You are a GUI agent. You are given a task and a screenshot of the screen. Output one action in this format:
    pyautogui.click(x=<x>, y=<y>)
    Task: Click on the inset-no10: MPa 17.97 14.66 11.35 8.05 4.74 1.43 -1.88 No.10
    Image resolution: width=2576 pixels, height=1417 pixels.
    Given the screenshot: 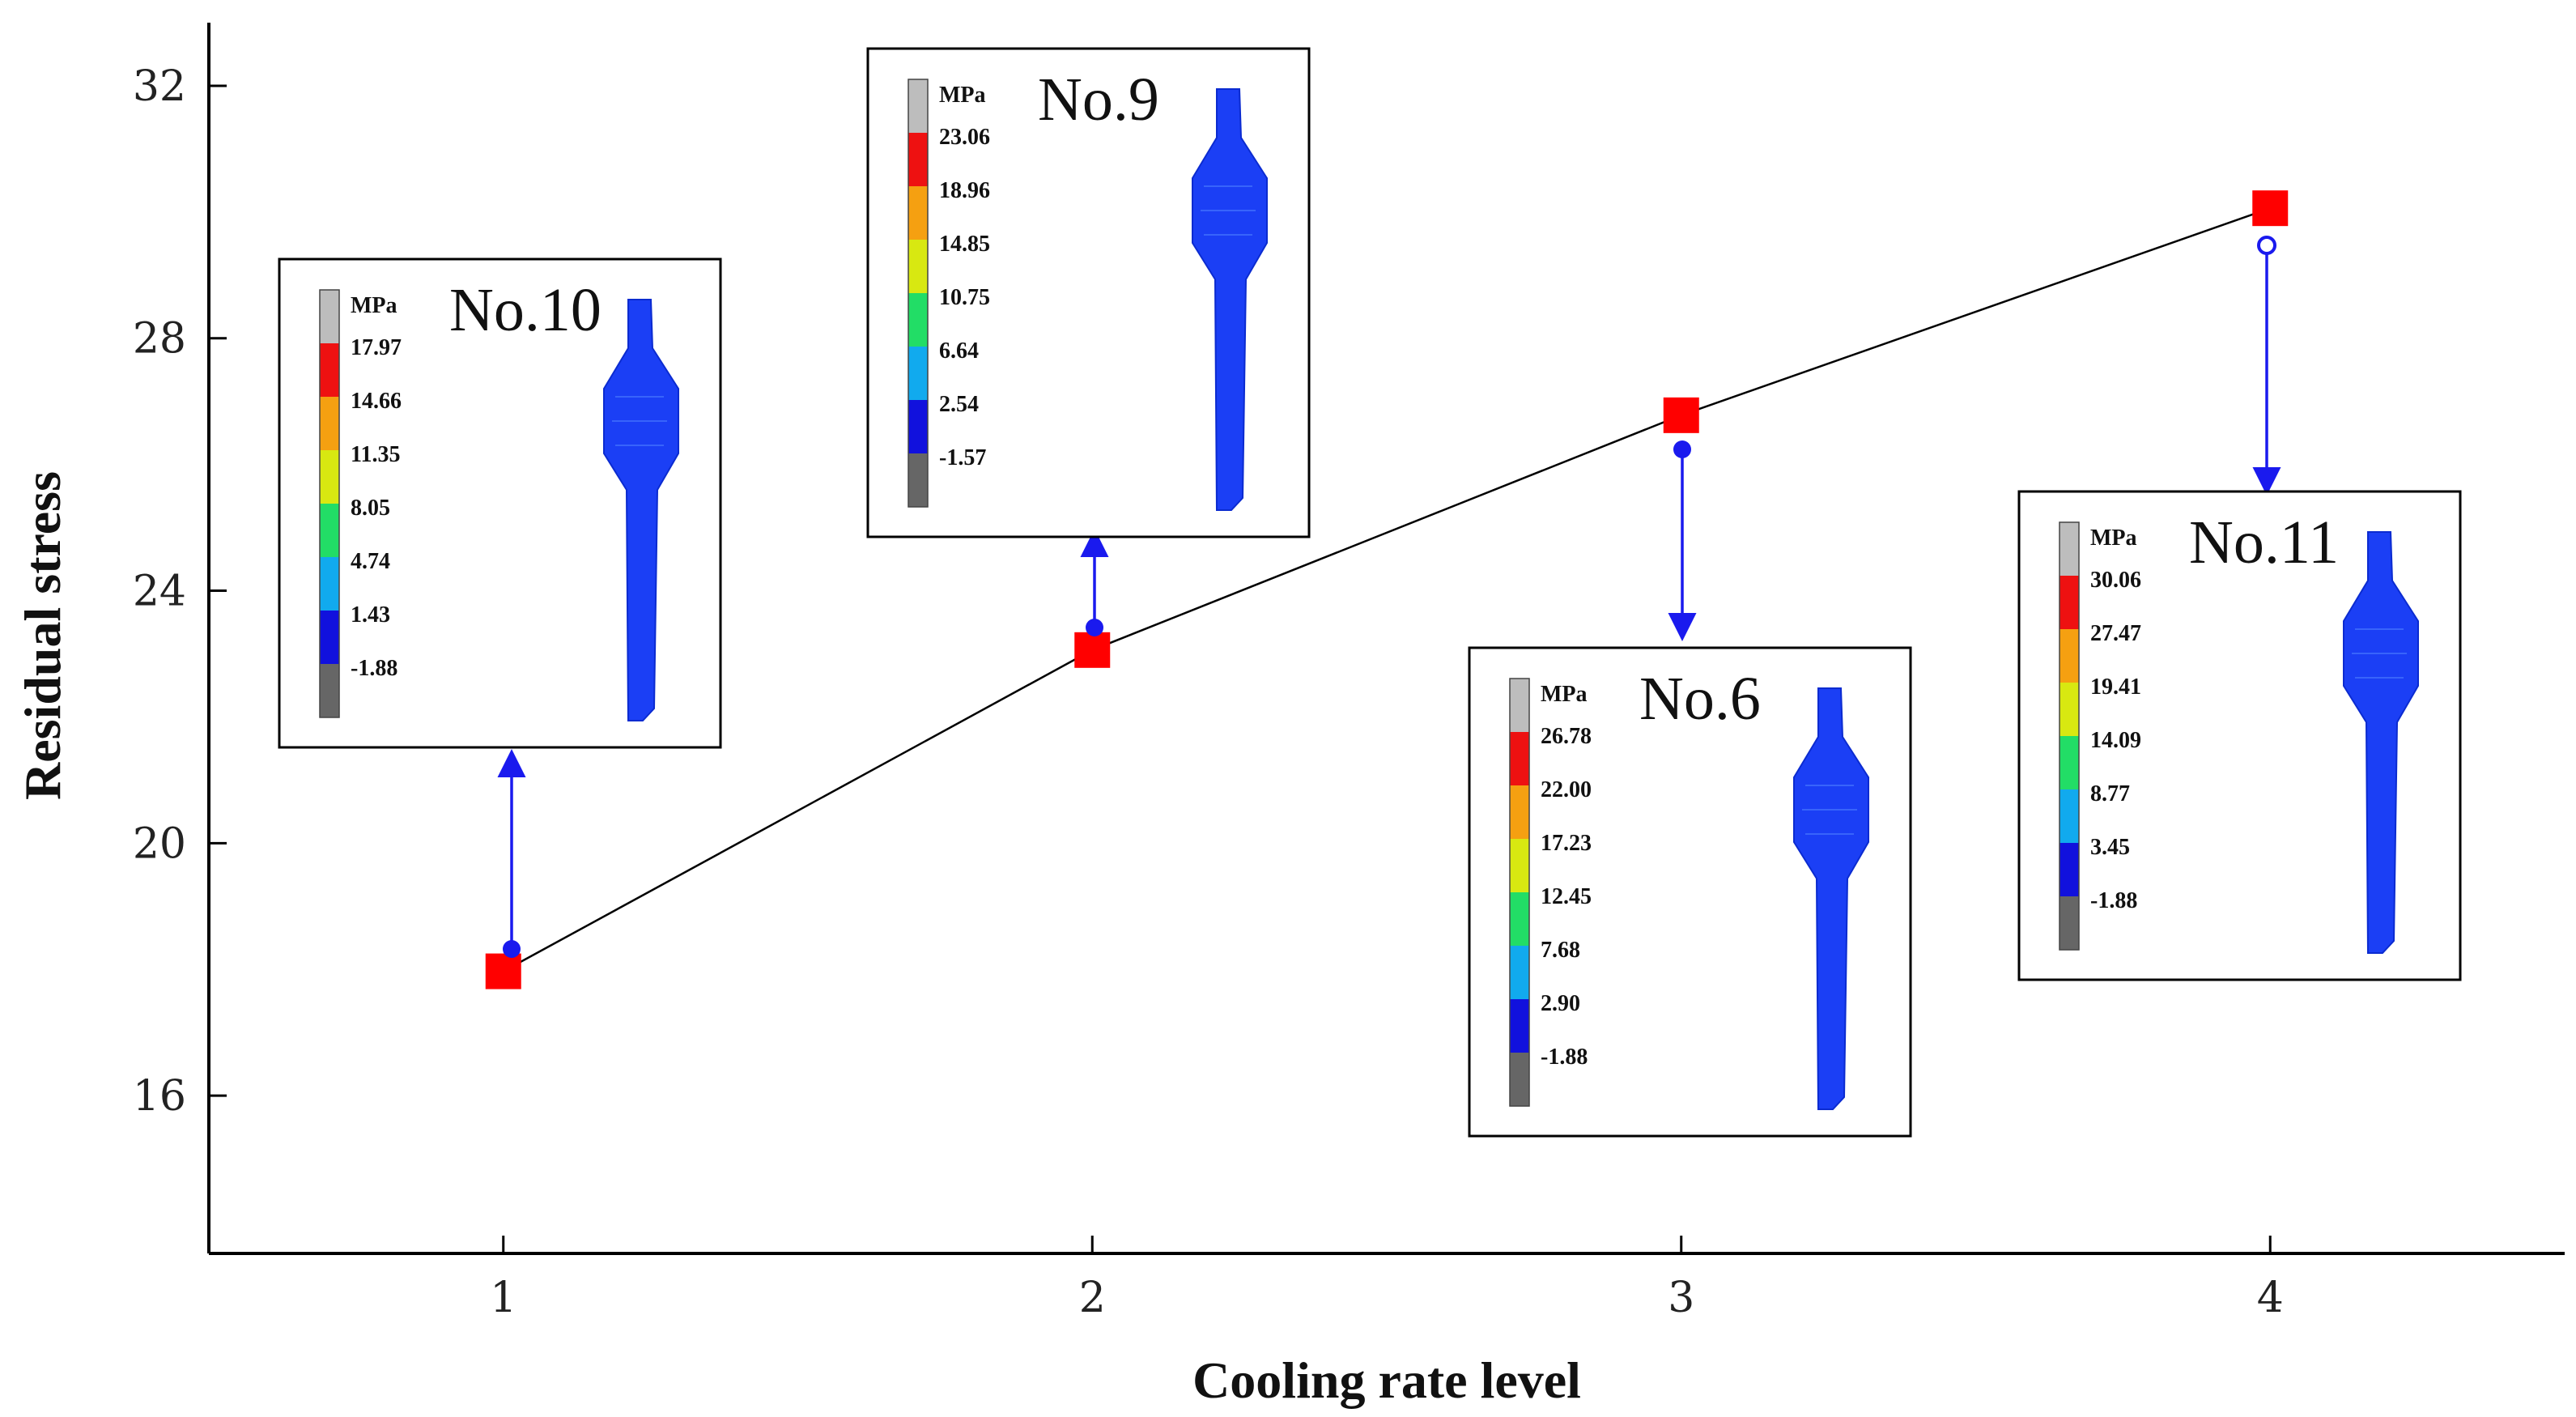 What is the action you would take?
    pyautogui.click(x=500, y=503)
    